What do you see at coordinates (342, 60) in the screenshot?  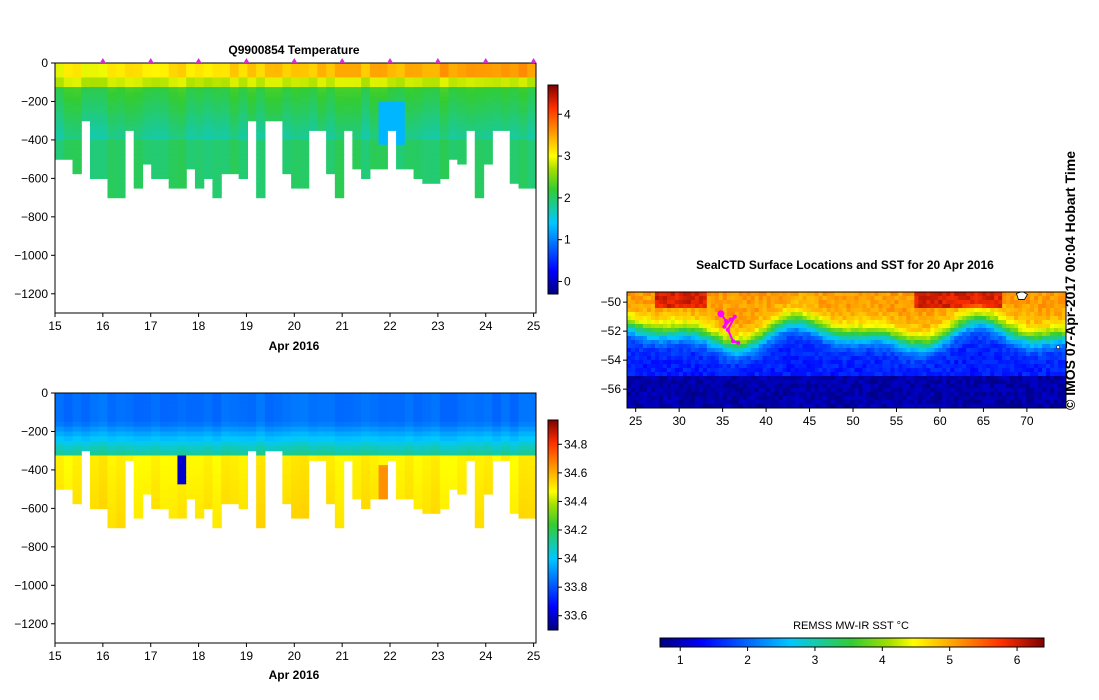 I see `profile-marker` at bounding box center [342, 60].